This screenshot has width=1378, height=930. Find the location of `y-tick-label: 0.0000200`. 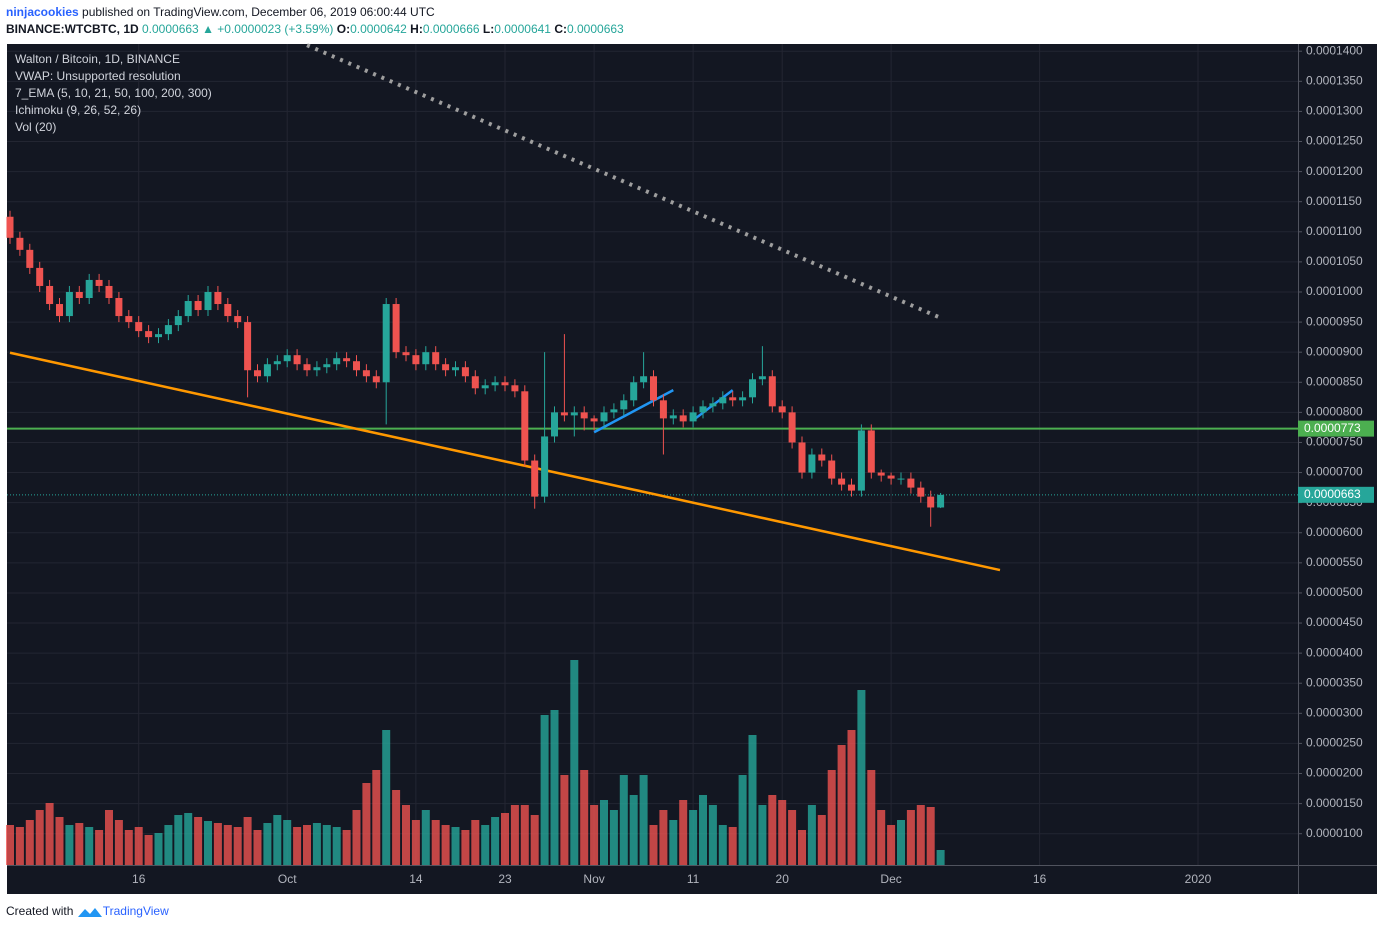

y-tick-label: 0.0000200 is located at coordinates (1334, 773).